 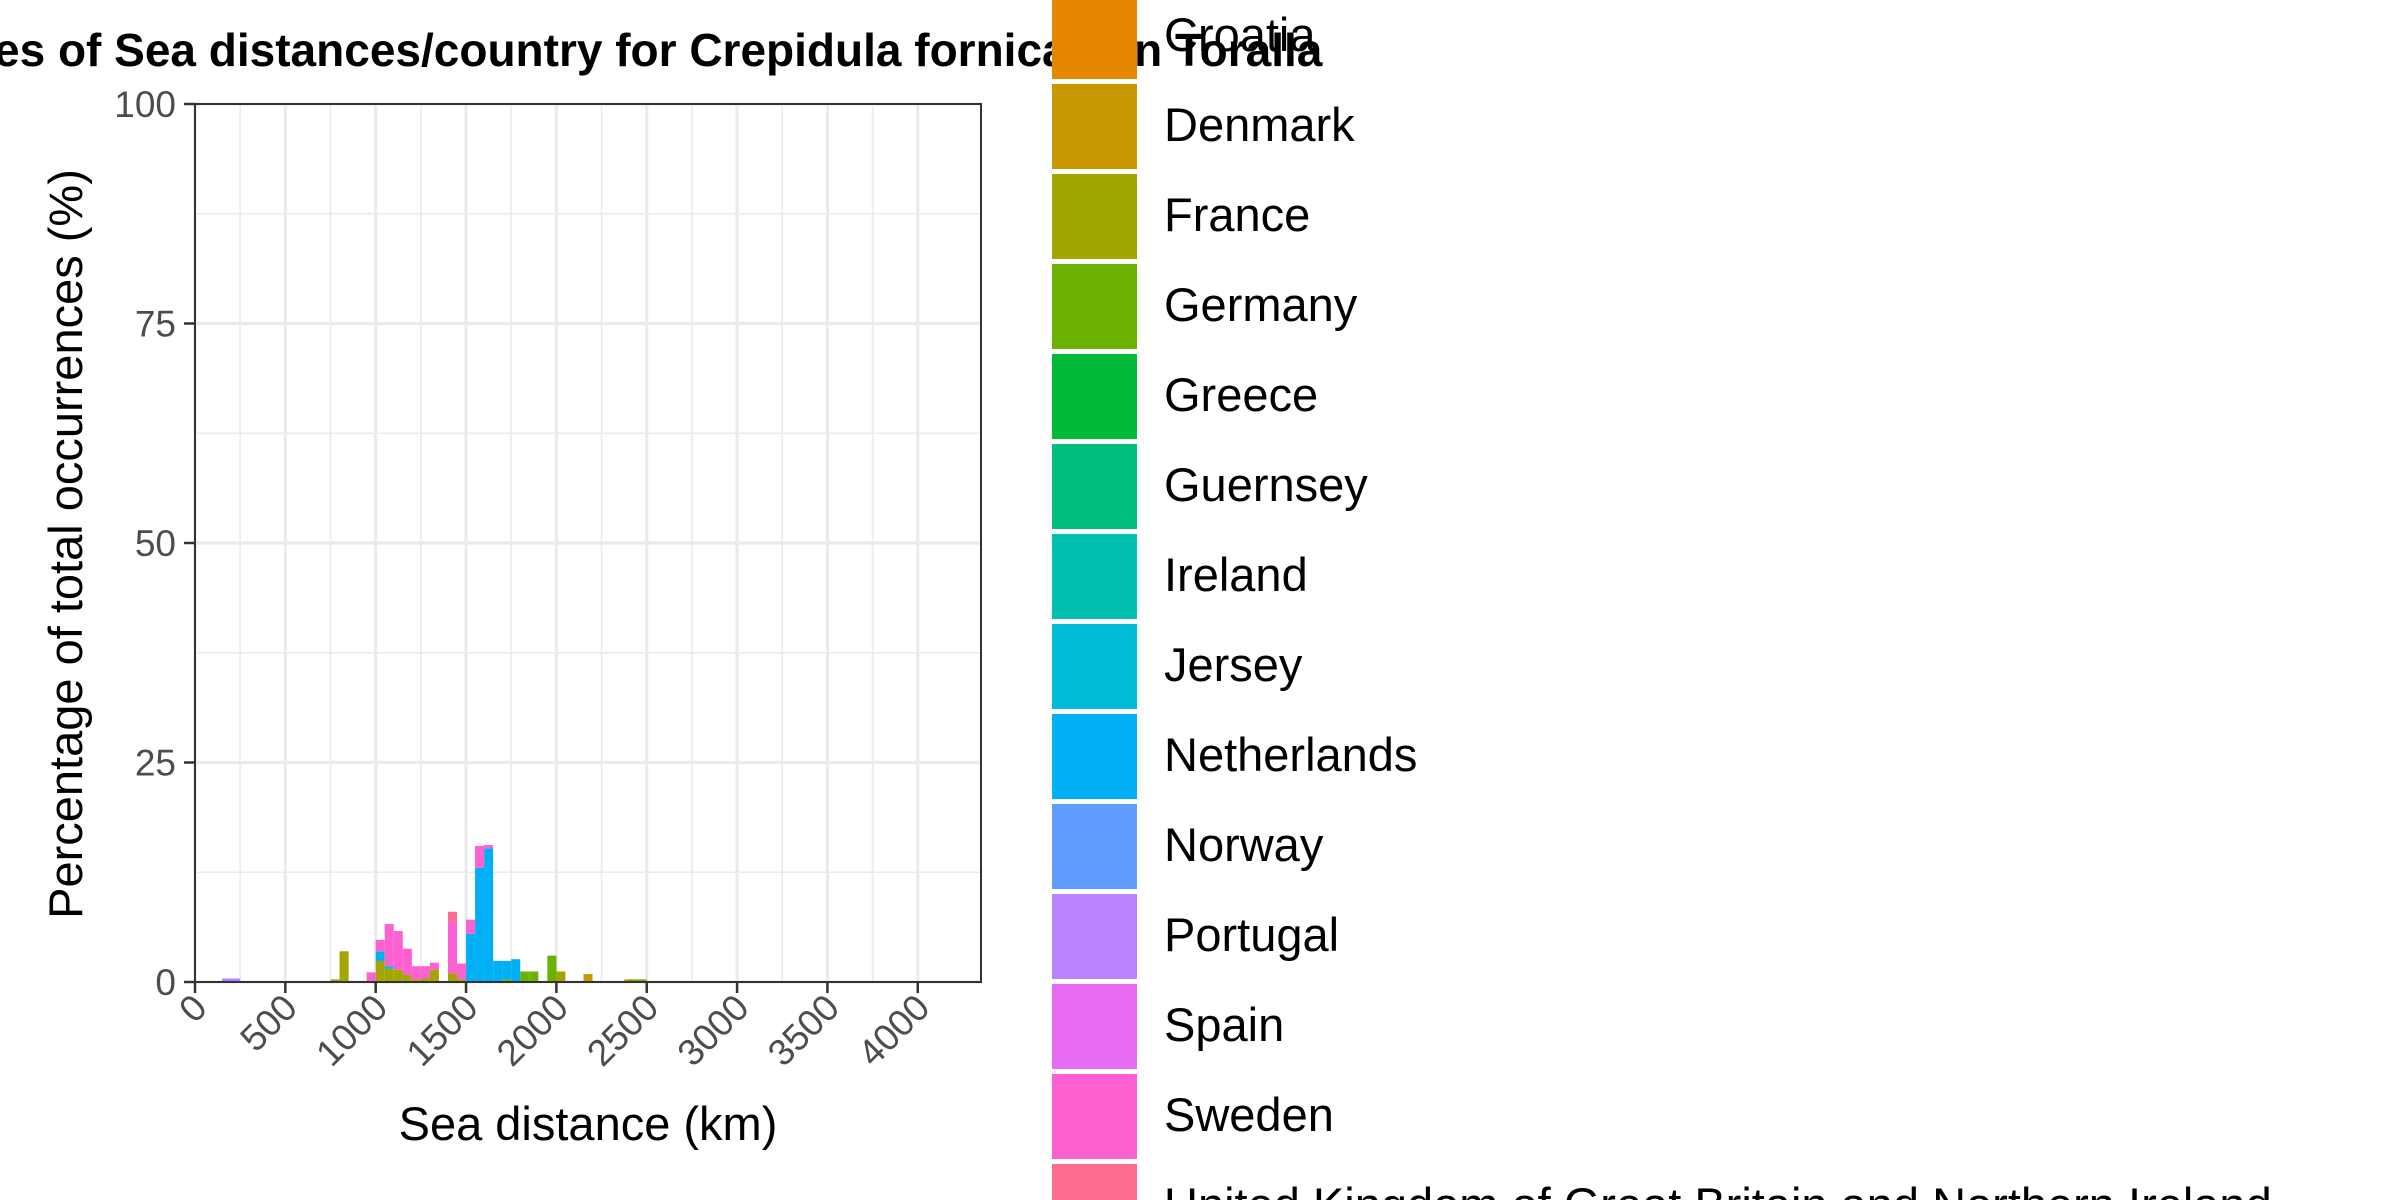 What do you see at coordinates (1237, 214) in the screenshot?
I see `legend-label: France` at bounding box center [1237, 214].